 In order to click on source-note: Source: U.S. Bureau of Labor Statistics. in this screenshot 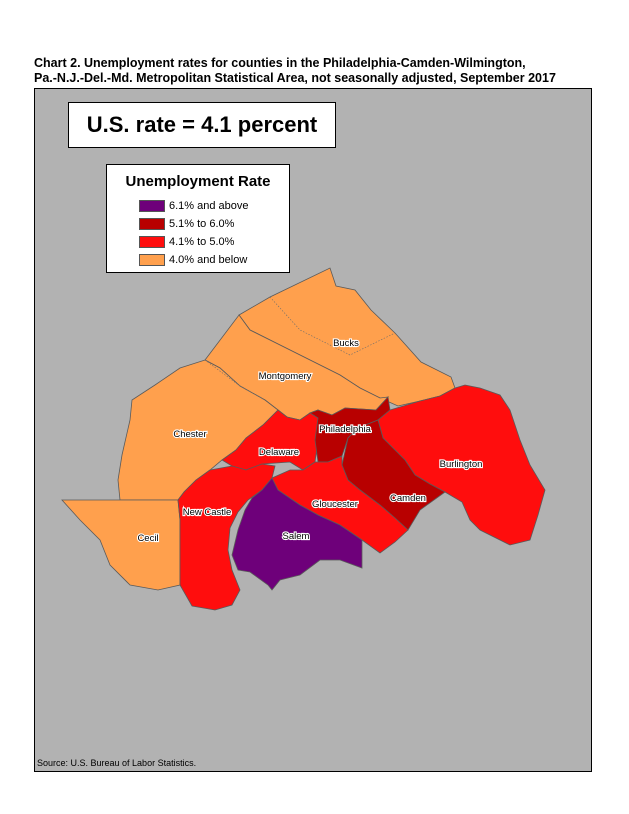, I will do `click(117, 763)`.